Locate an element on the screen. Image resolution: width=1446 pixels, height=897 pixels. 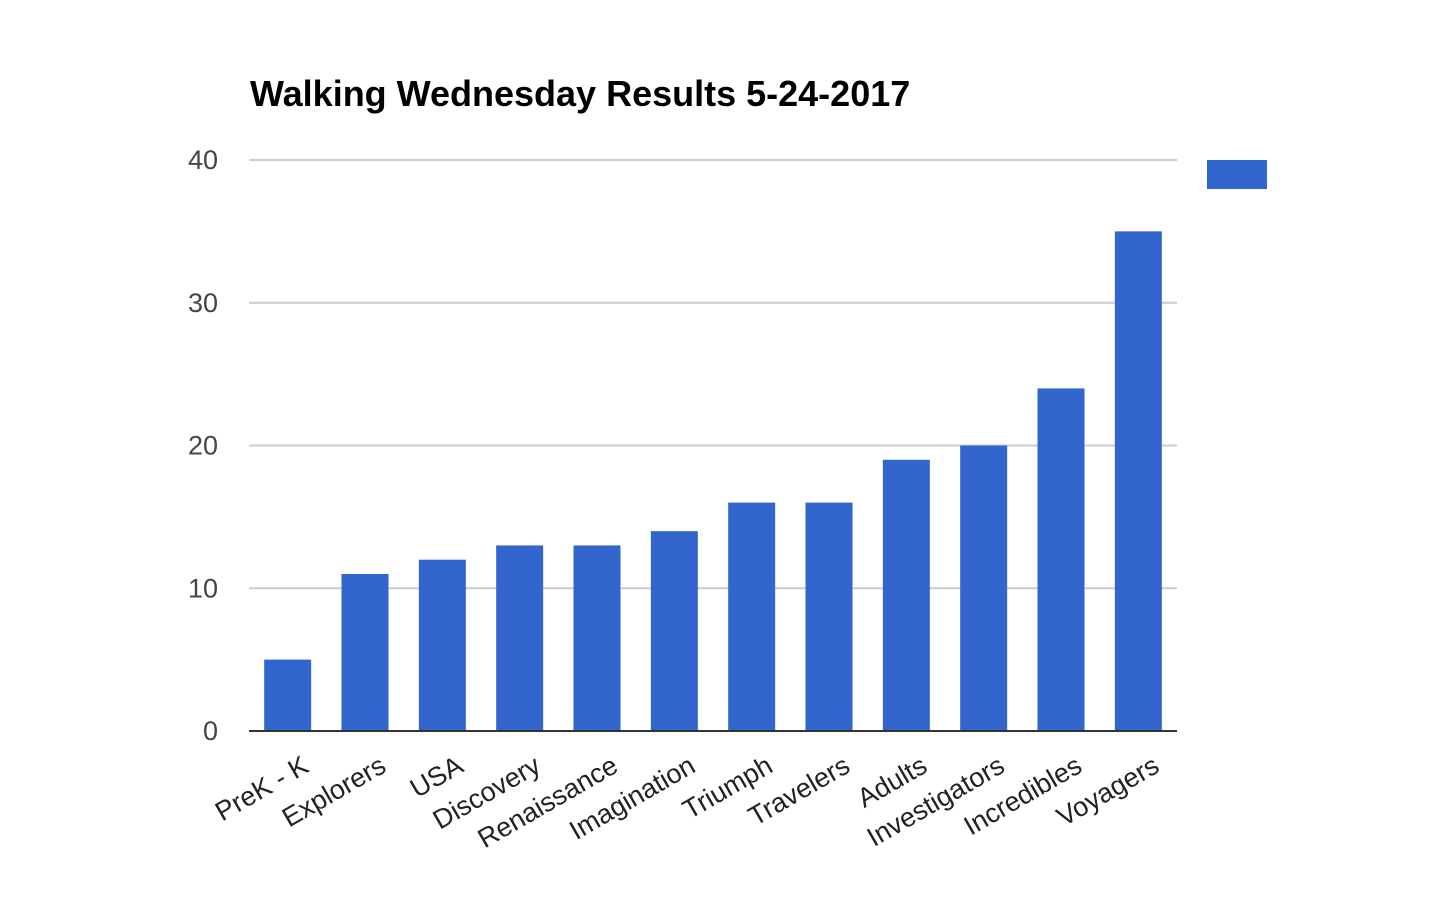
y-tick-label: 30 is located at coordinates (203, 303).